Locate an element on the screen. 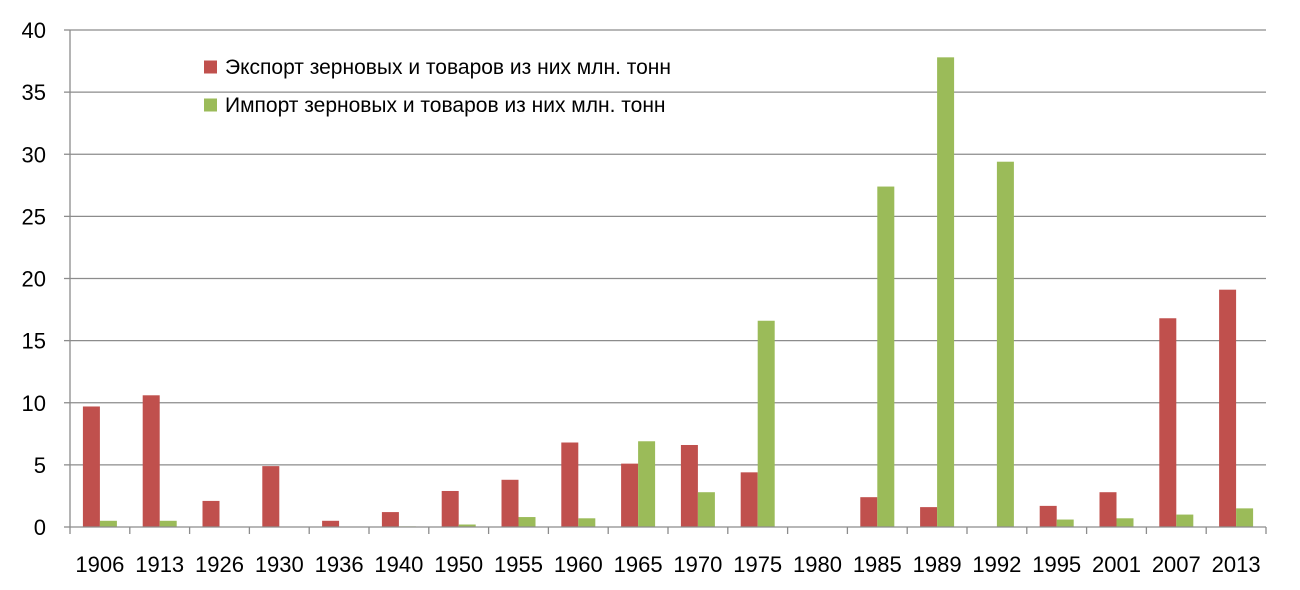  y-tick-label: 35 is located at coordinates (34, 92).